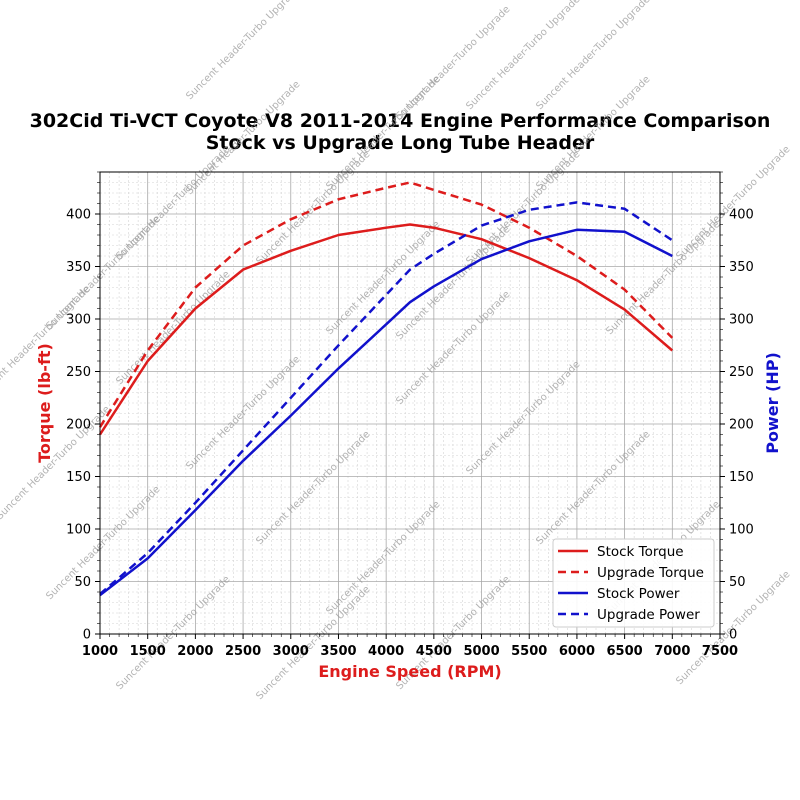  Describe the element at coordinates (148, 651) in the screenshot. I see `x-tick-label: 1500` at that location.